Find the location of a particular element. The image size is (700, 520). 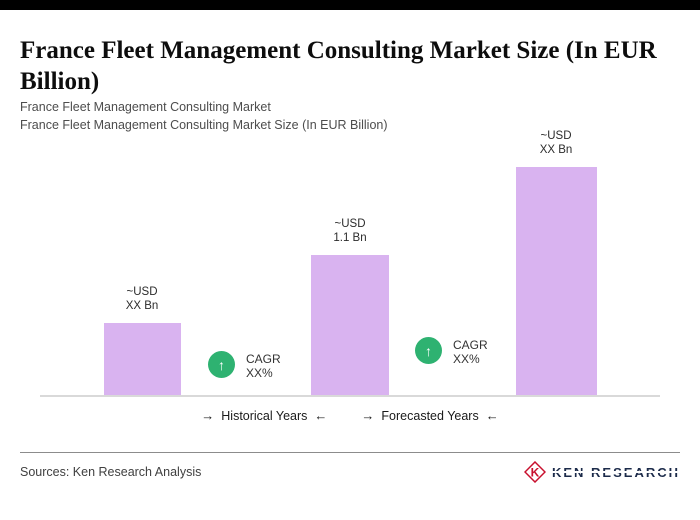

ken-research-logo-icon: K is located at coordinates (534, 472).